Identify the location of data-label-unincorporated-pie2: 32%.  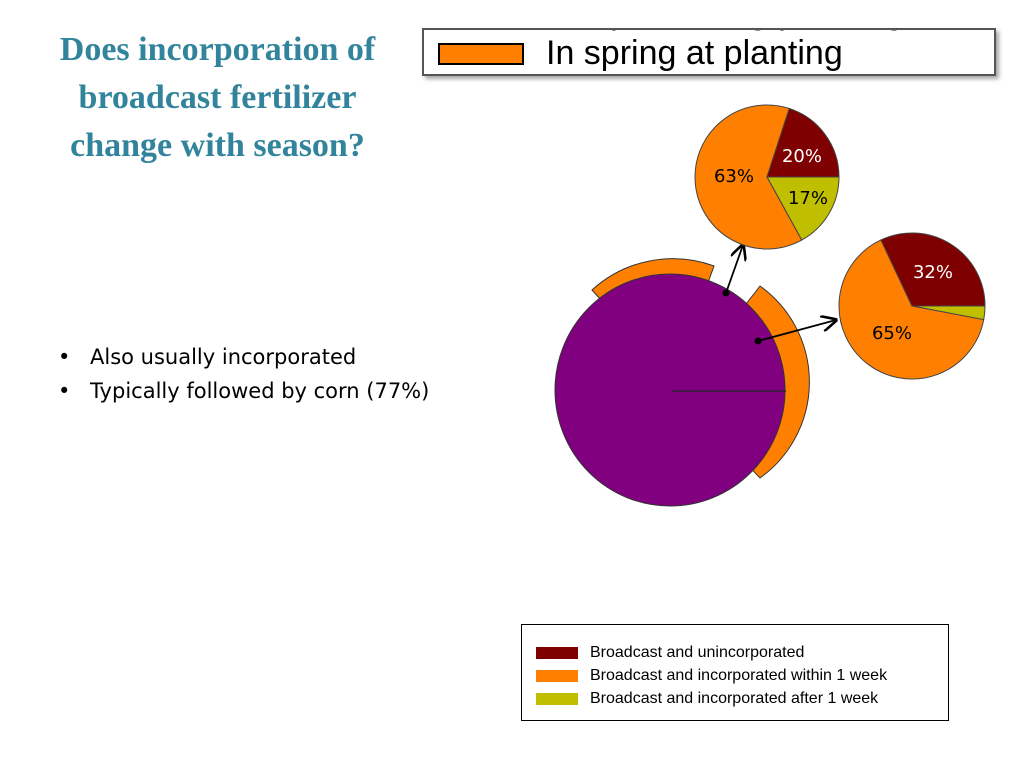
(933, 272).